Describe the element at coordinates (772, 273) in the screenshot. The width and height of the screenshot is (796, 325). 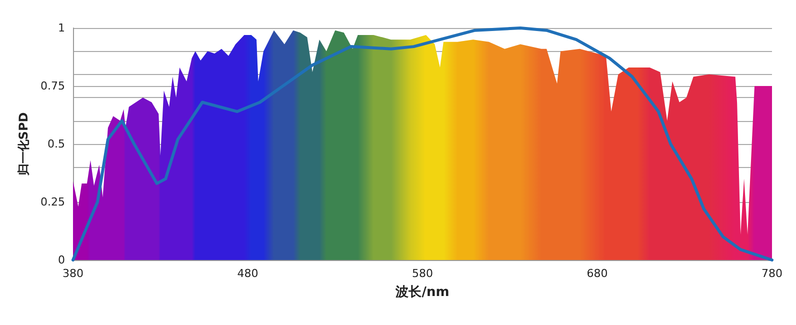
I see `x-tick-label: 780` at that location.